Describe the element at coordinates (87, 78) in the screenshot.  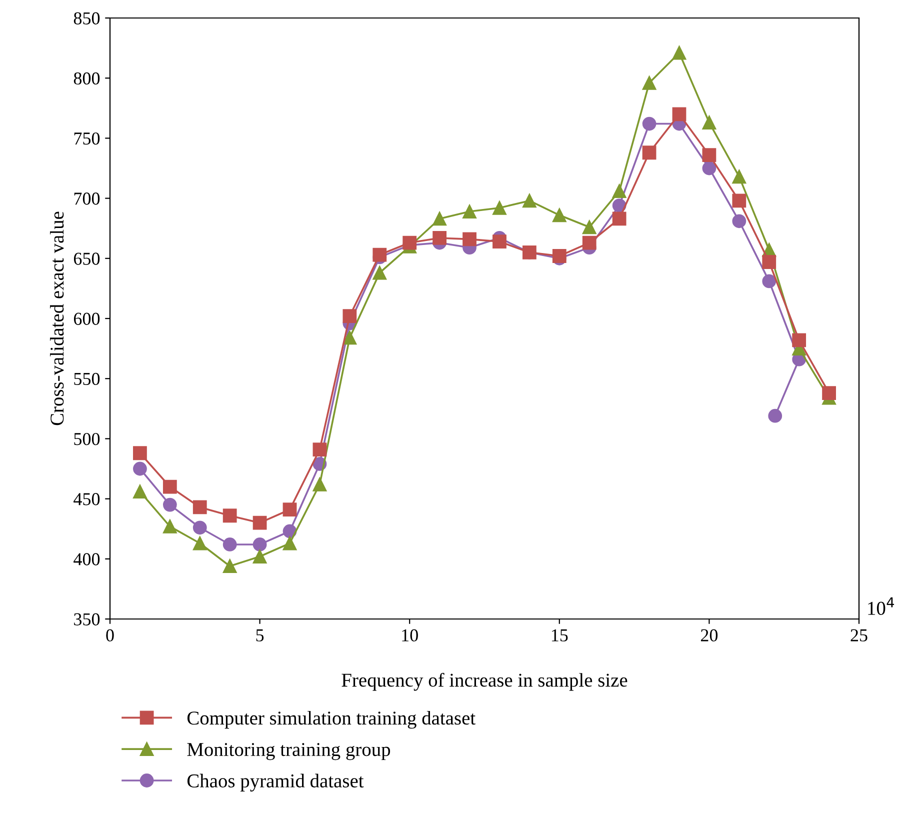
I see `y-tick-label: 800` at that location.